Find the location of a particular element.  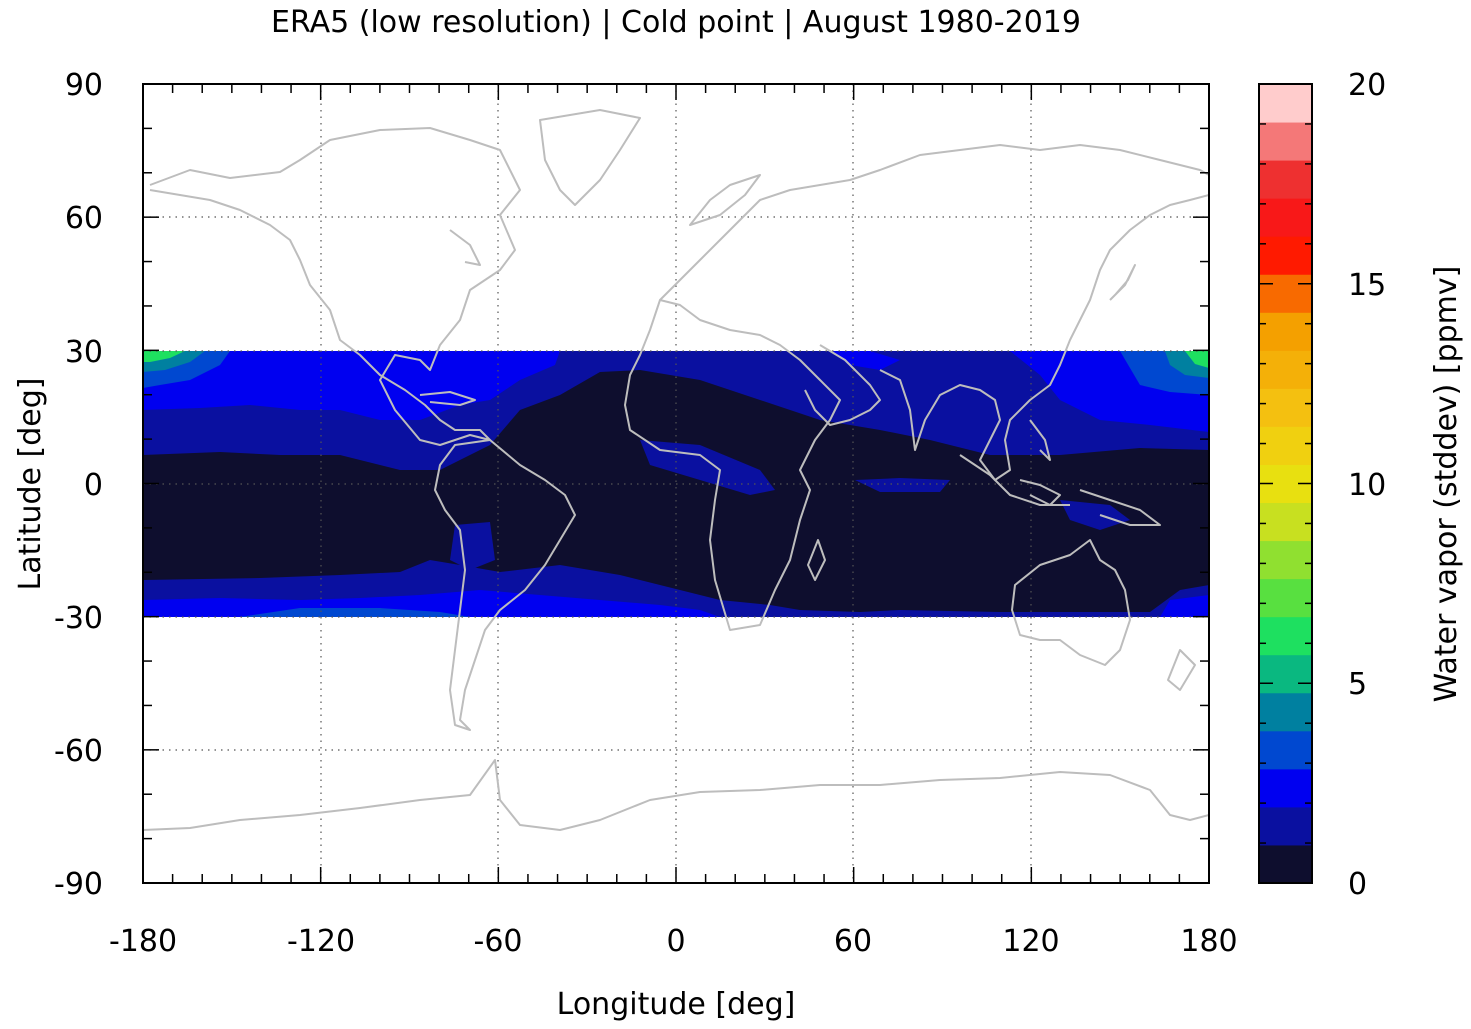

field-band-lowmid-indian is located at coordinates (902, 485).